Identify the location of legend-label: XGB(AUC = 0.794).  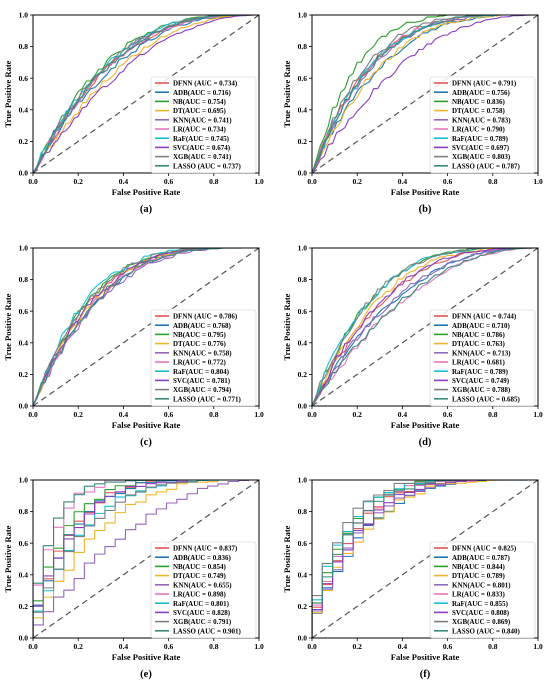
(202, 390).